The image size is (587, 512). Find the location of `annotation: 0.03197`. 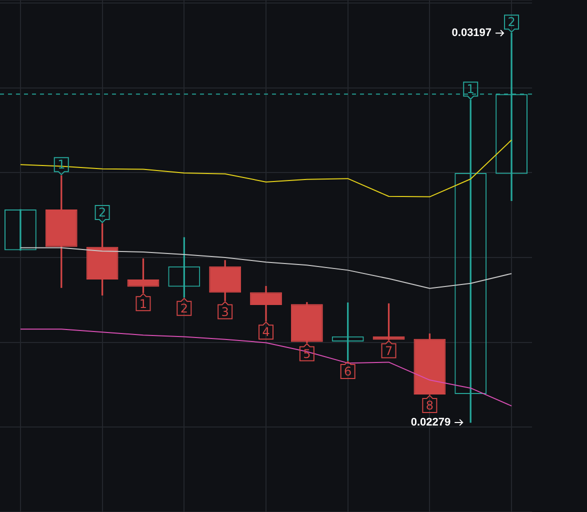

annotation: 0.03197 is located at coordinates (472, 33).